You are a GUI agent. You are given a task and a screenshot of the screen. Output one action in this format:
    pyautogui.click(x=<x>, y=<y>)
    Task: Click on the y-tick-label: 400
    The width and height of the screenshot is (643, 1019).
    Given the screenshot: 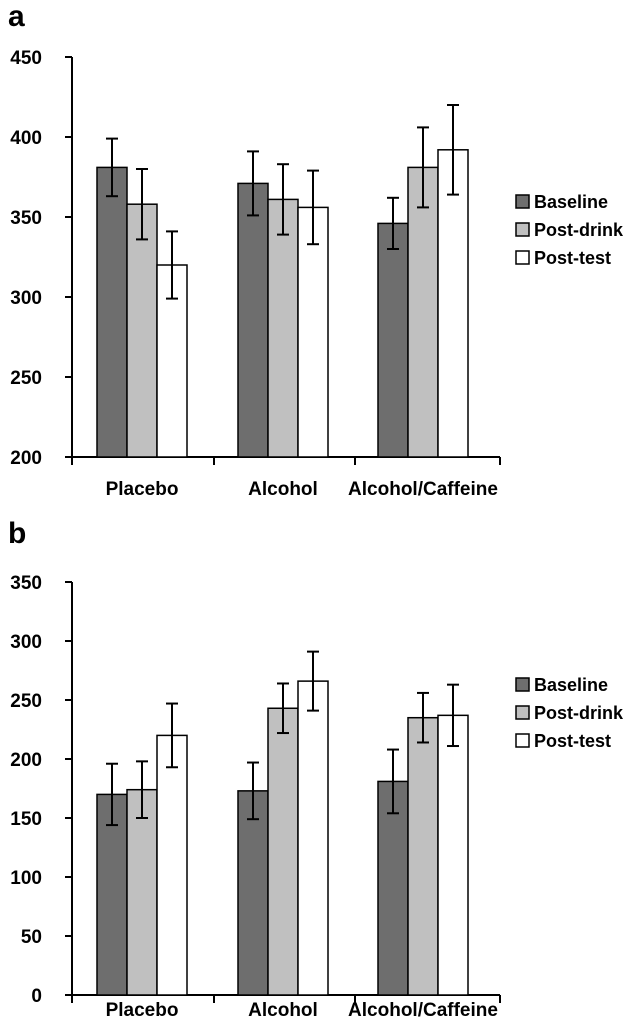 What is the action you would take?
    pyautogui.click(x=26, y=138)
    